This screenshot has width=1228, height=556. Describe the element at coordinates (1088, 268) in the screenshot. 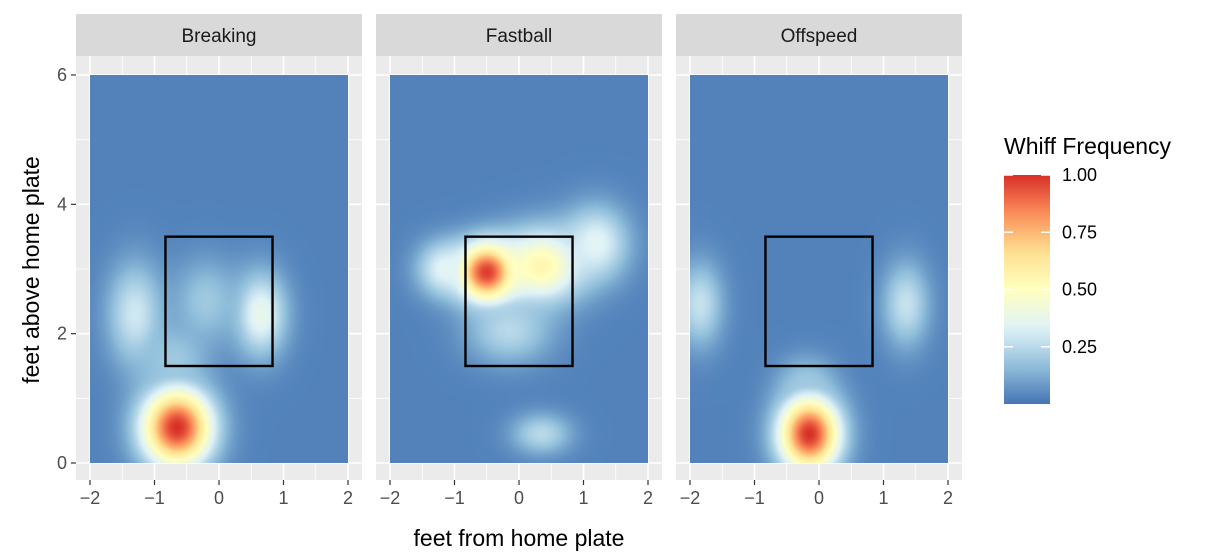

I see `color-legend: Whiff Frequency 0.25 0.50 0.75 1.00` at that location.